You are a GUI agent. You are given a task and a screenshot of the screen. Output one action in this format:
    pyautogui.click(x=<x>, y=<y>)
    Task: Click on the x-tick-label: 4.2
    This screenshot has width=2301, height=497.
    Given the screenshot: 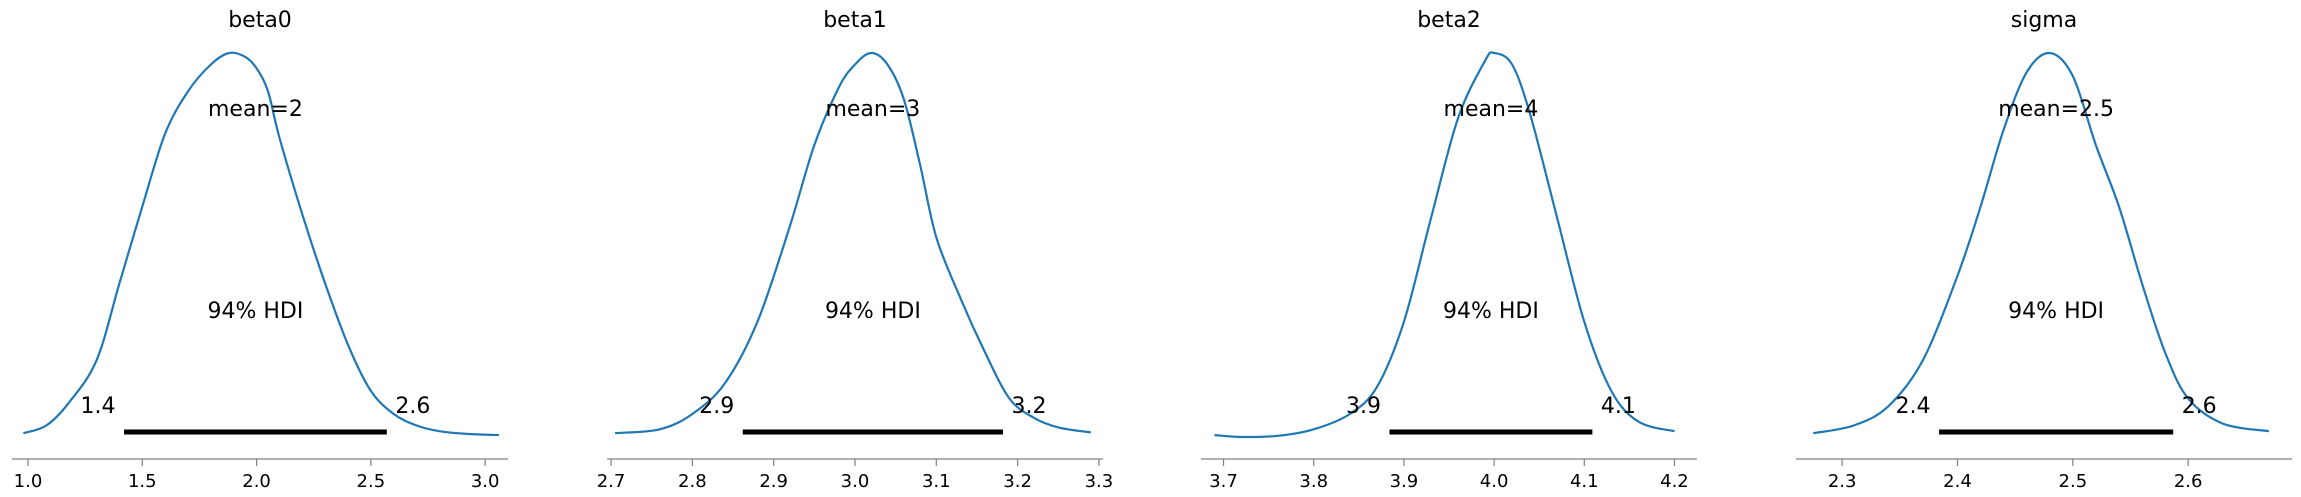 What is the action you would take?
    pyautogui.click(x=1674, y=481)
    